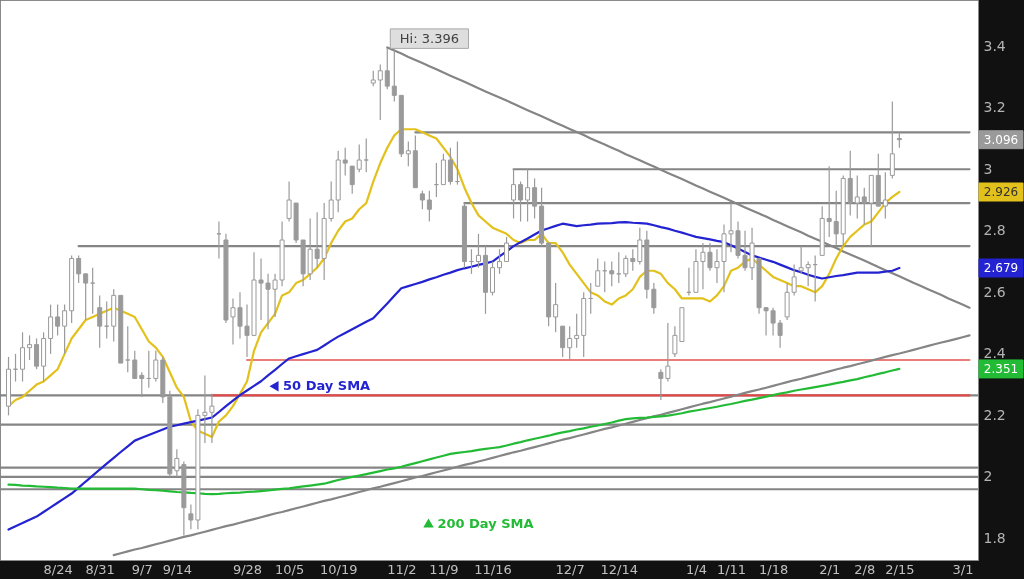  What do you see at coordinates (1001, 368) in the screenshot?
I see `annotation: 2.351` at bounding box center [1001, 368].